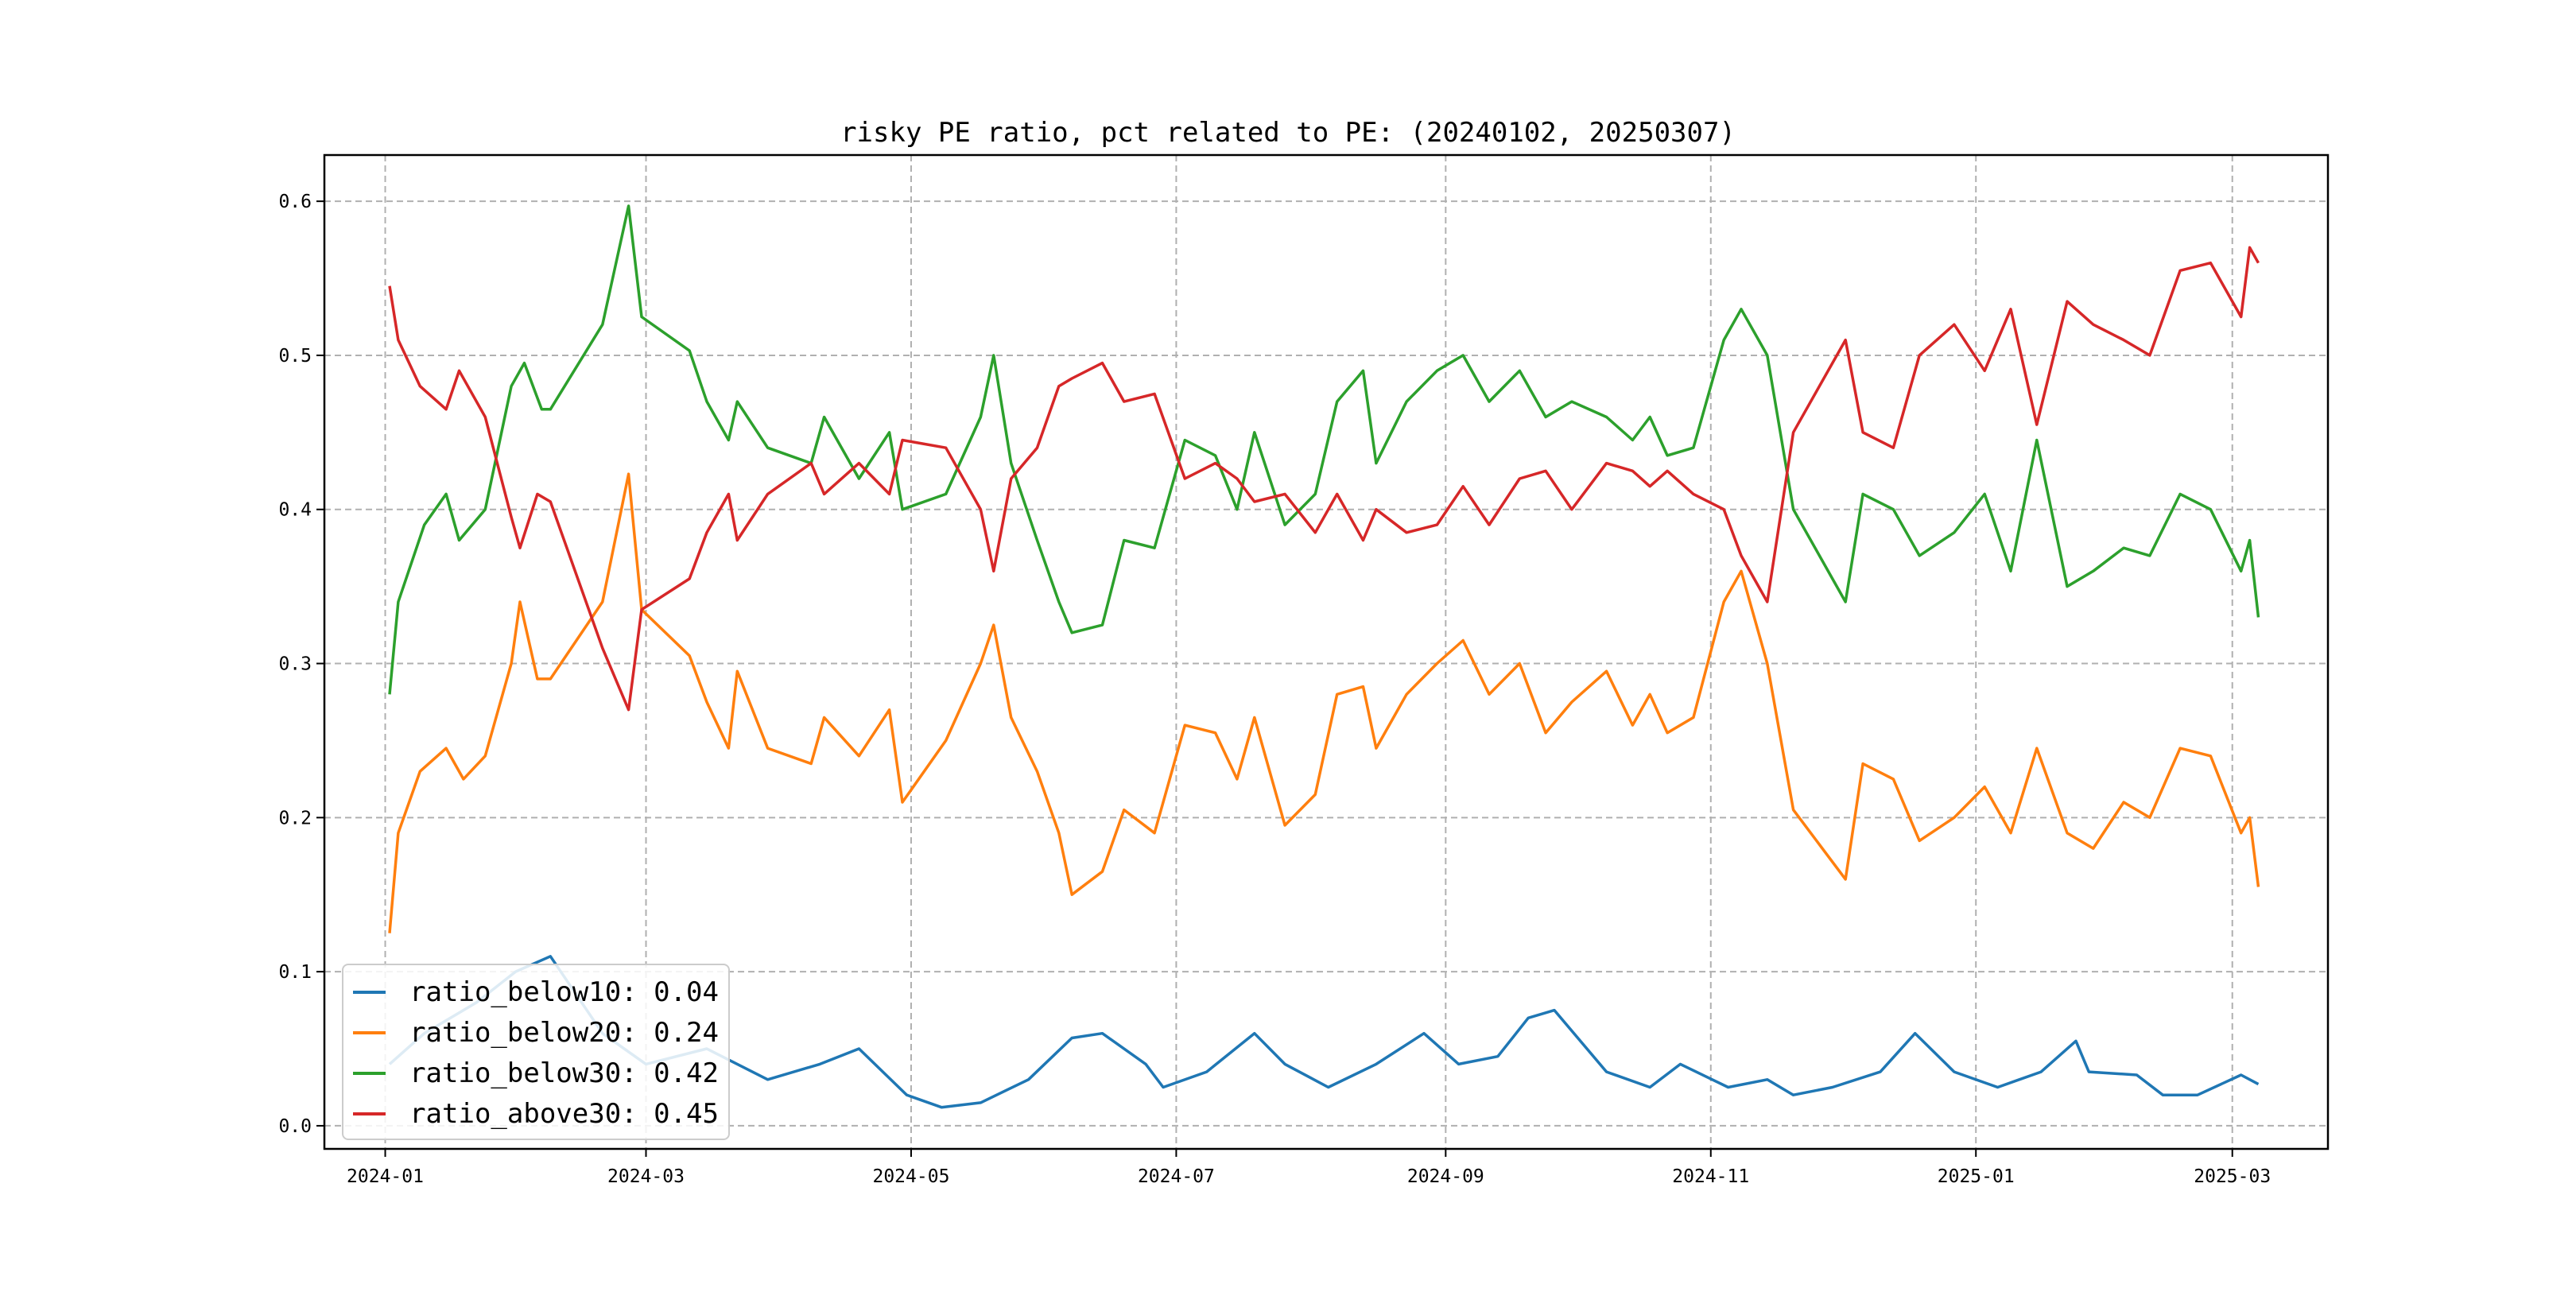 The image size is (2576, 1292). What do you see at coordinates (295, 818) in the screenshot?
I see `y-tick-label: 0.2` at bounding box center [295, 818].